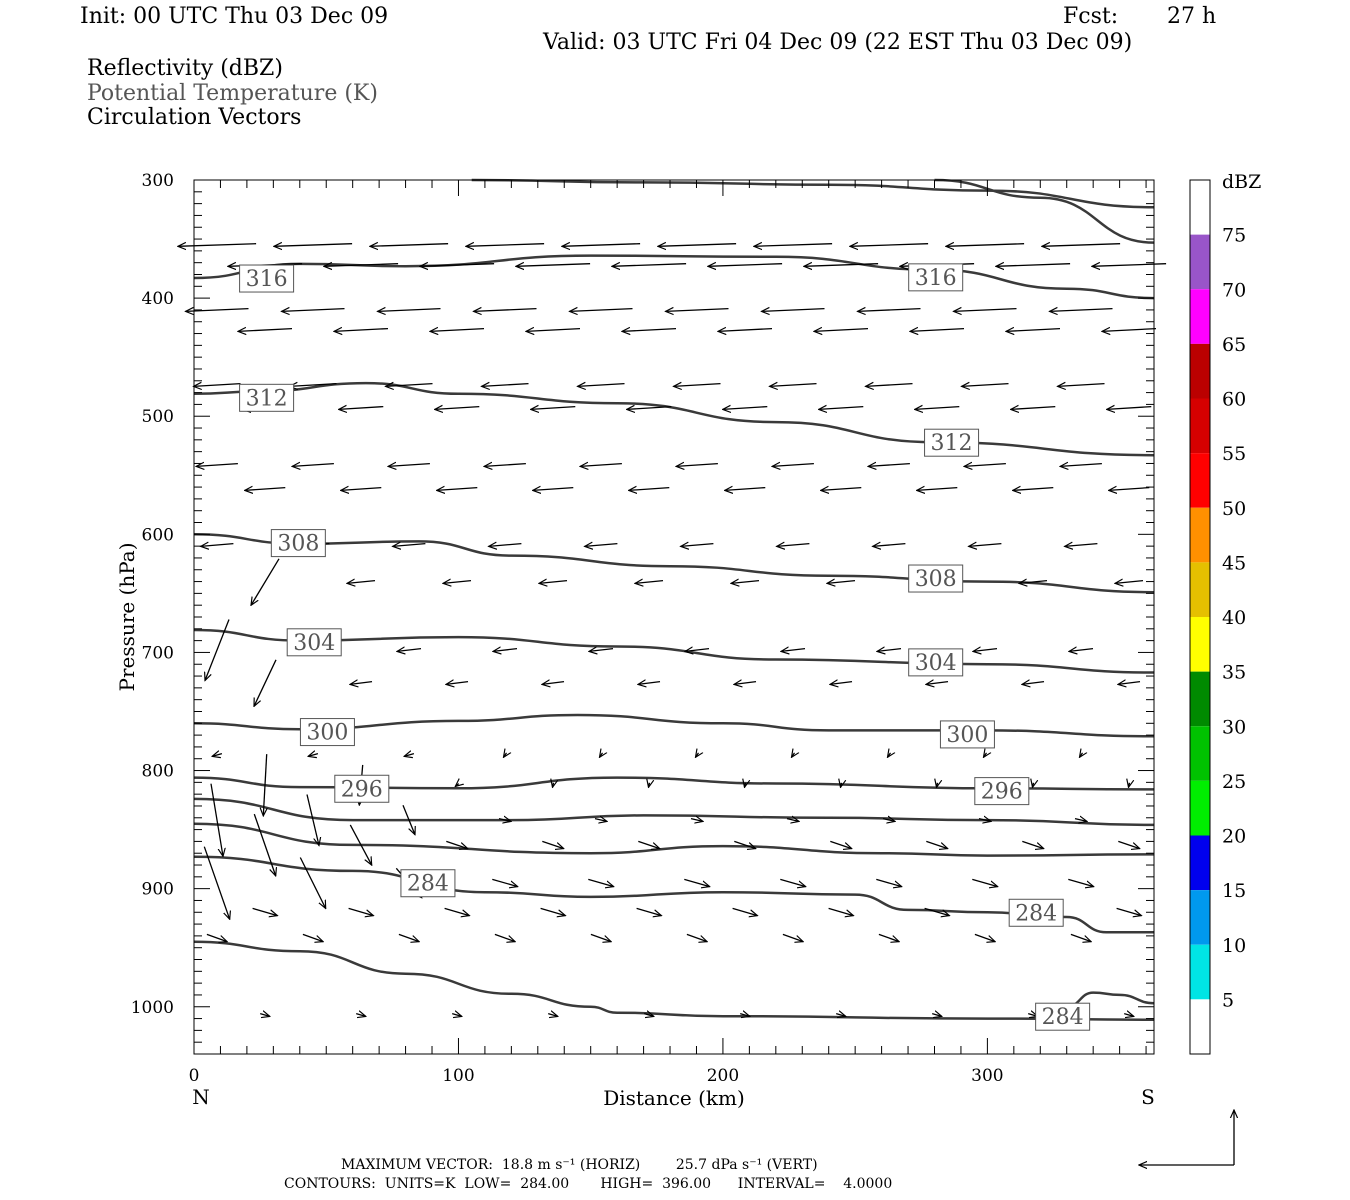  What do you see at coordinates (1234, 618) in the screenshot?
I see `legend-label: 40` at bounding box center [1234, 618].